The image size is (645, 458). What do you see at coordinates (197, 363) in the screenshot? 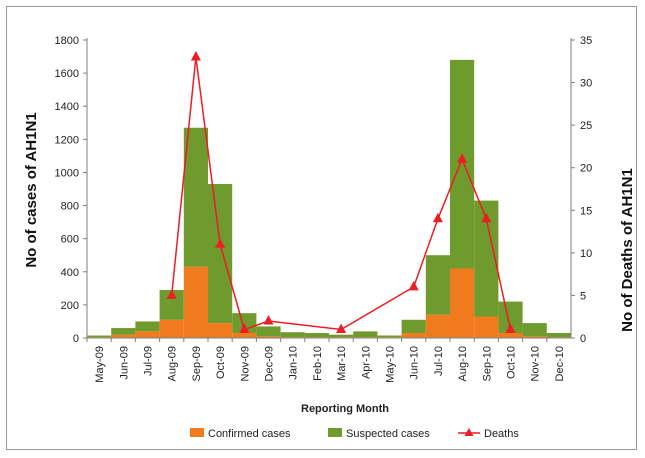
I see `x-tick-label: Sep-09` at bounding box center [197, 363].